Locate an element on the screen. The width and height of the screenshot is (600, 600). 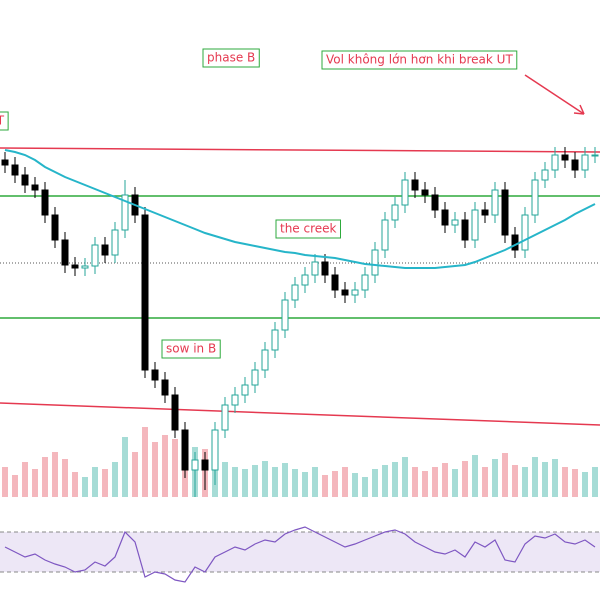
rsi-band is located at coordinates (300, 552).